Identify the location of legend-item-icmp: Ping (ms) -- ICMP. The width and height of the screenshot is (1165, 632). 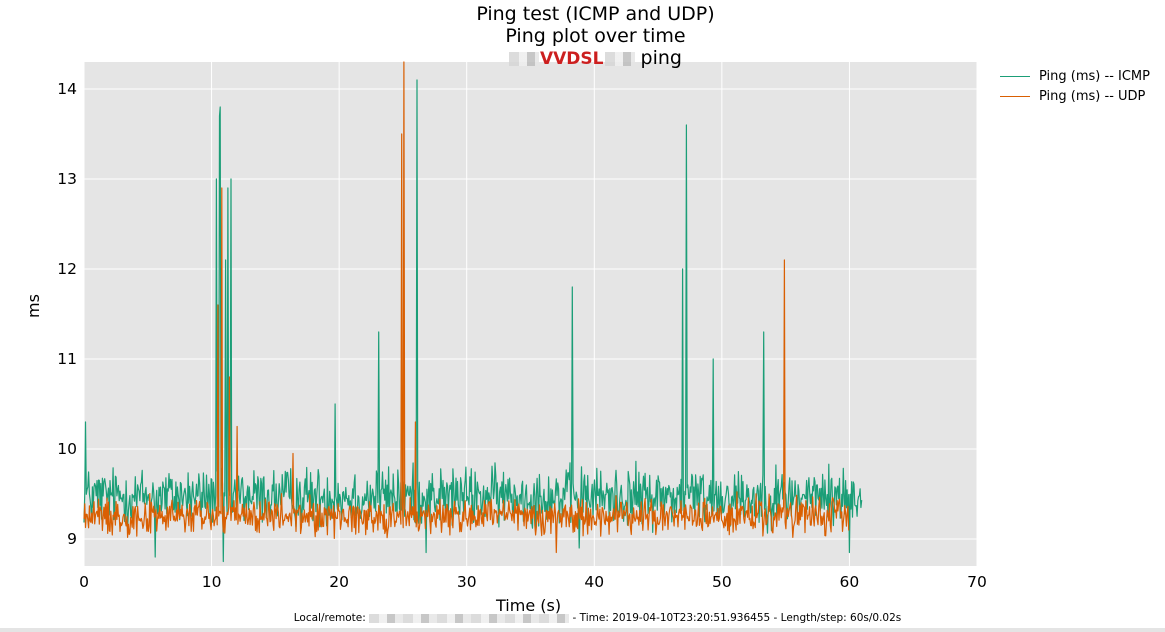
(1075, 76).